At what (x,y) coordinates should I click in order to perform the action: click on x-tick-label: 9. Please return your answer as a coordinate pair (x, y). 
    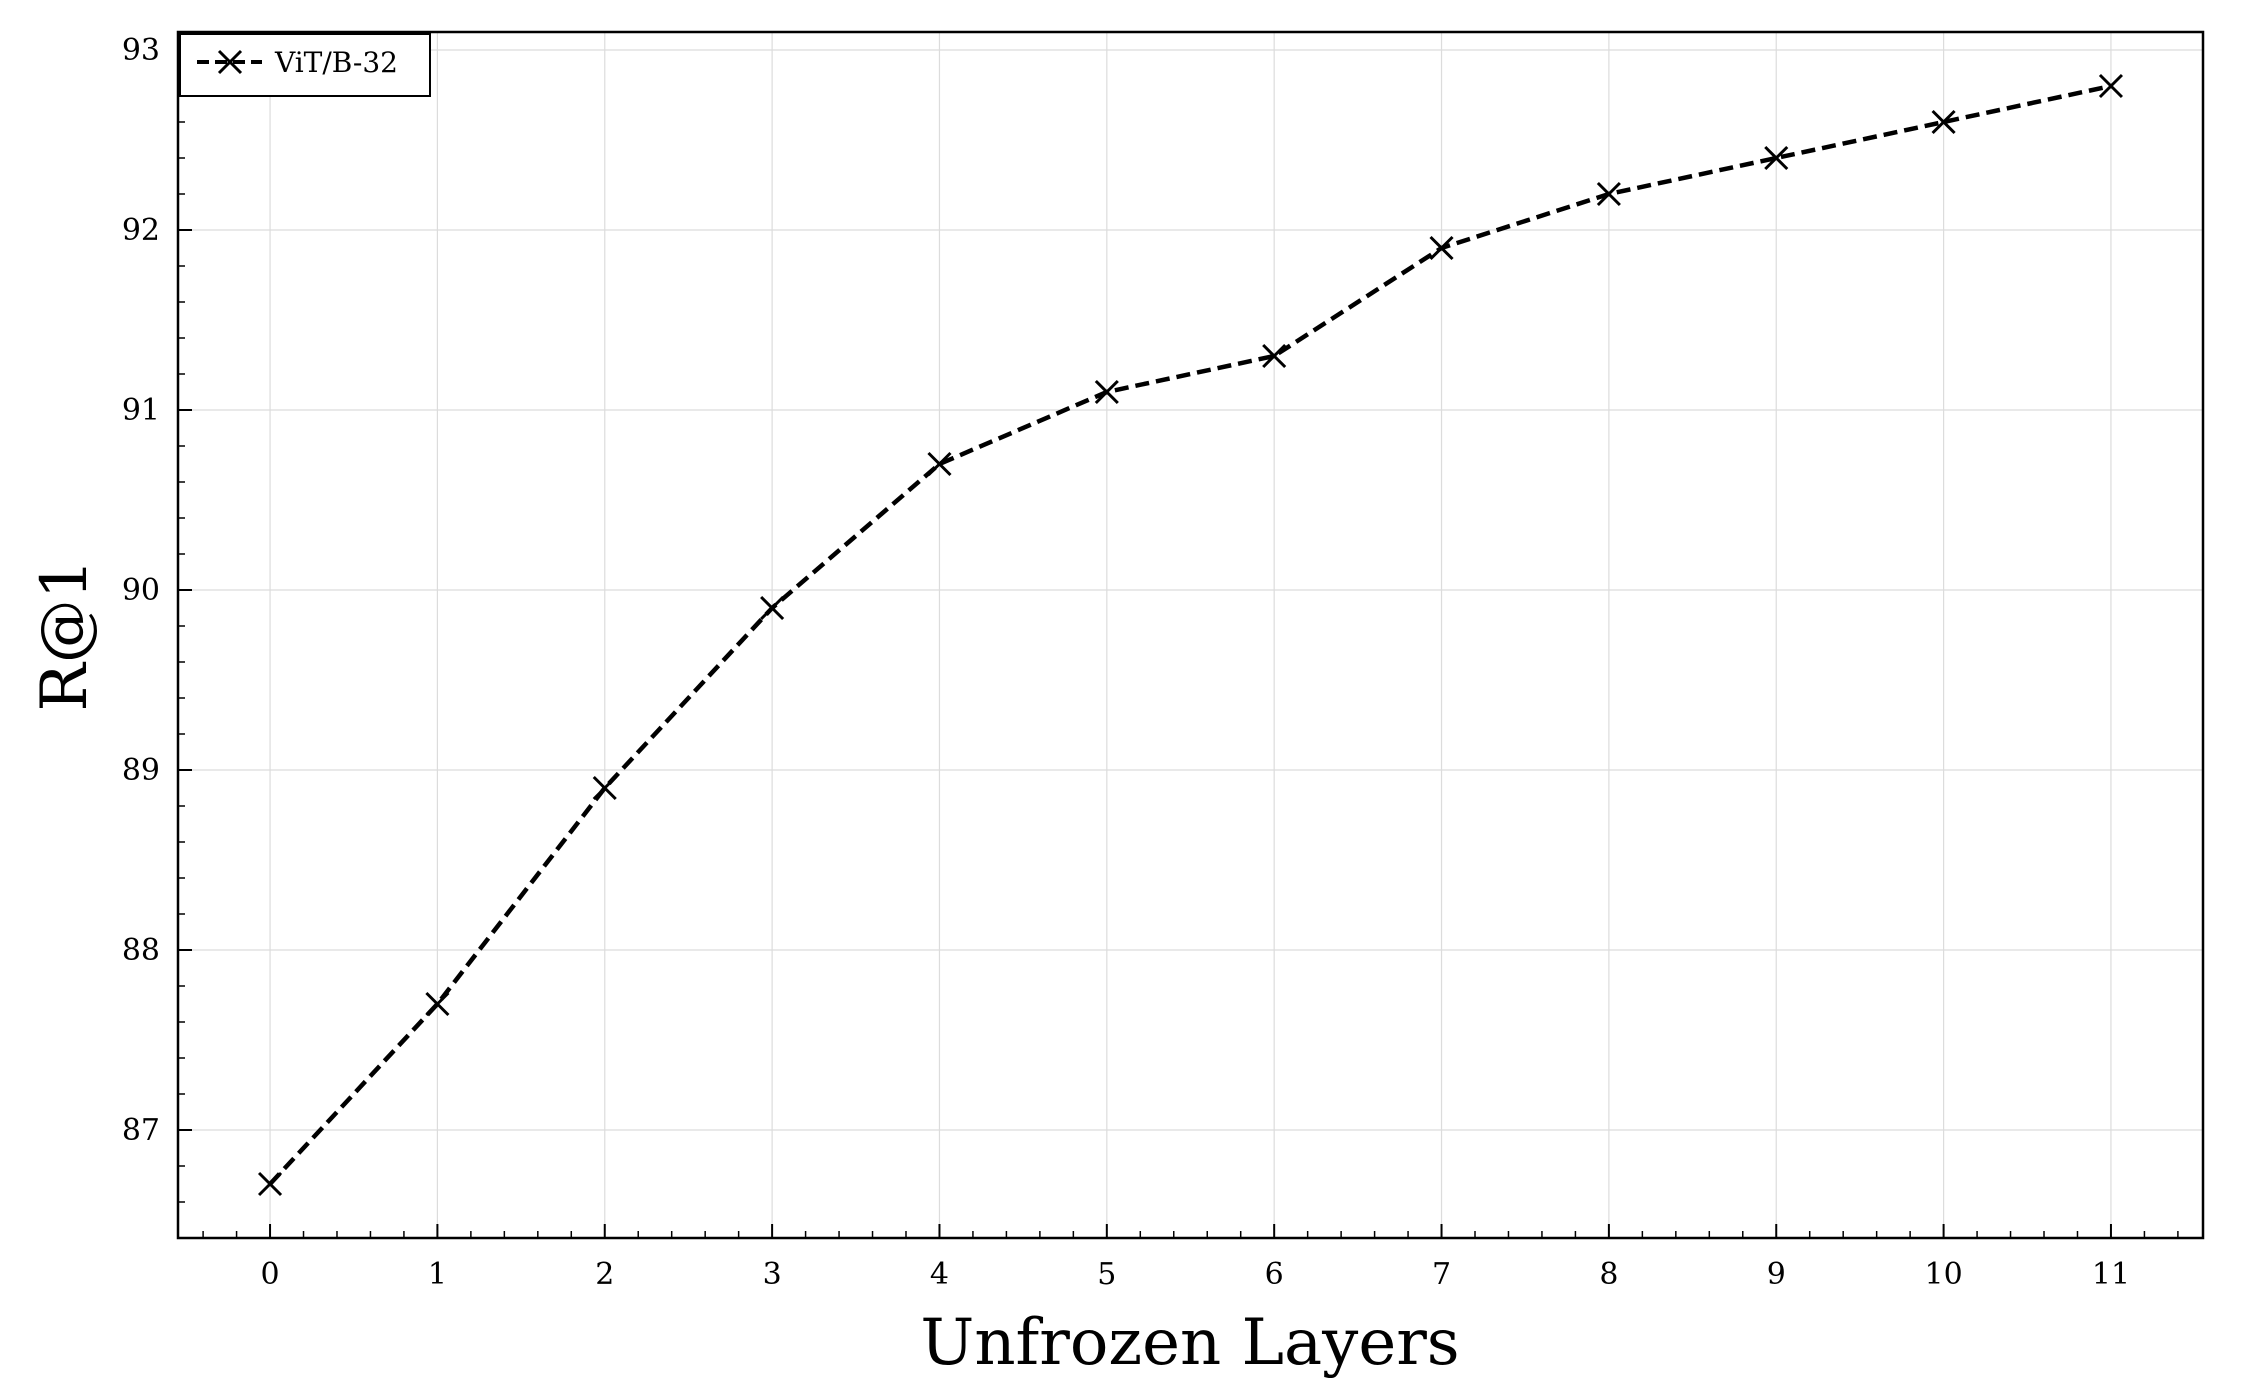
    Looking at the image, I should click on (1776, 1274).